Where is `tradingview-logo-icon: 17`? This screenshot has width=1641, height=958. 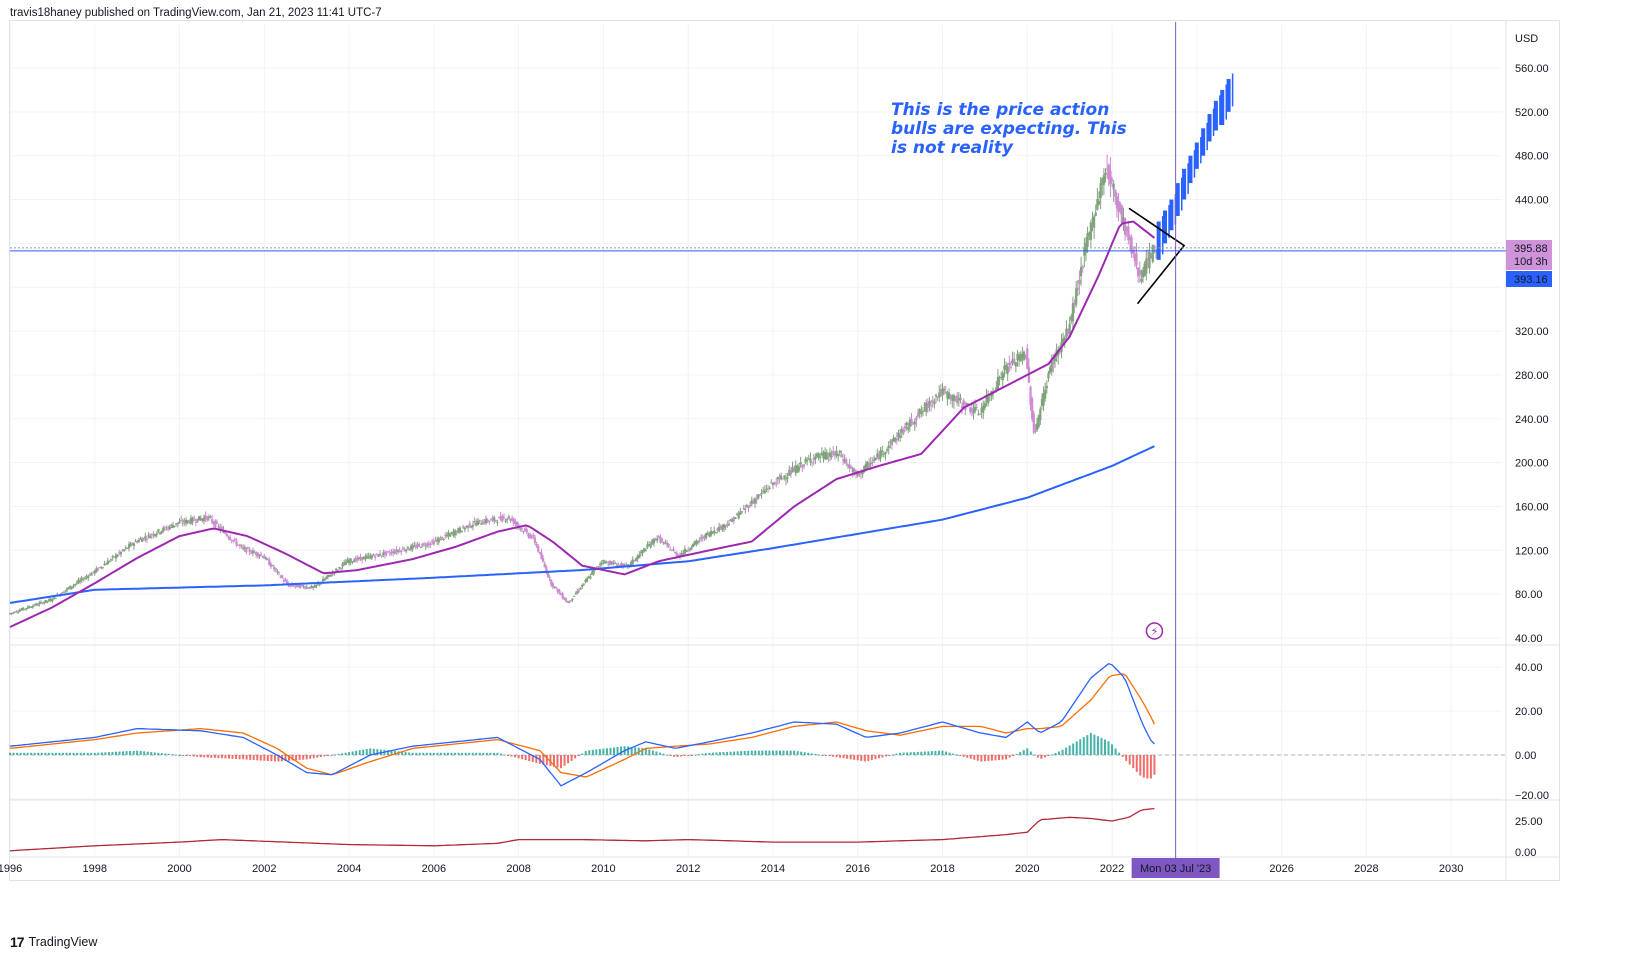
tradingview-logo-icon: 17 is located at coordinates (17, 942).